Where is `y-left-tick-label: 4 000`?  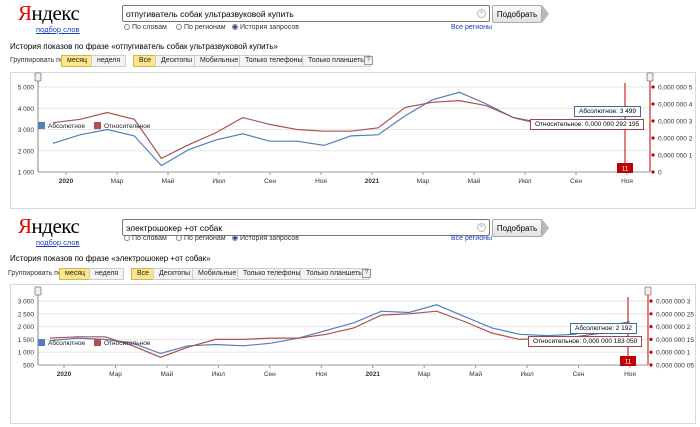 y-left-tick-label: 4 000 is located at coordinates (26, 109).